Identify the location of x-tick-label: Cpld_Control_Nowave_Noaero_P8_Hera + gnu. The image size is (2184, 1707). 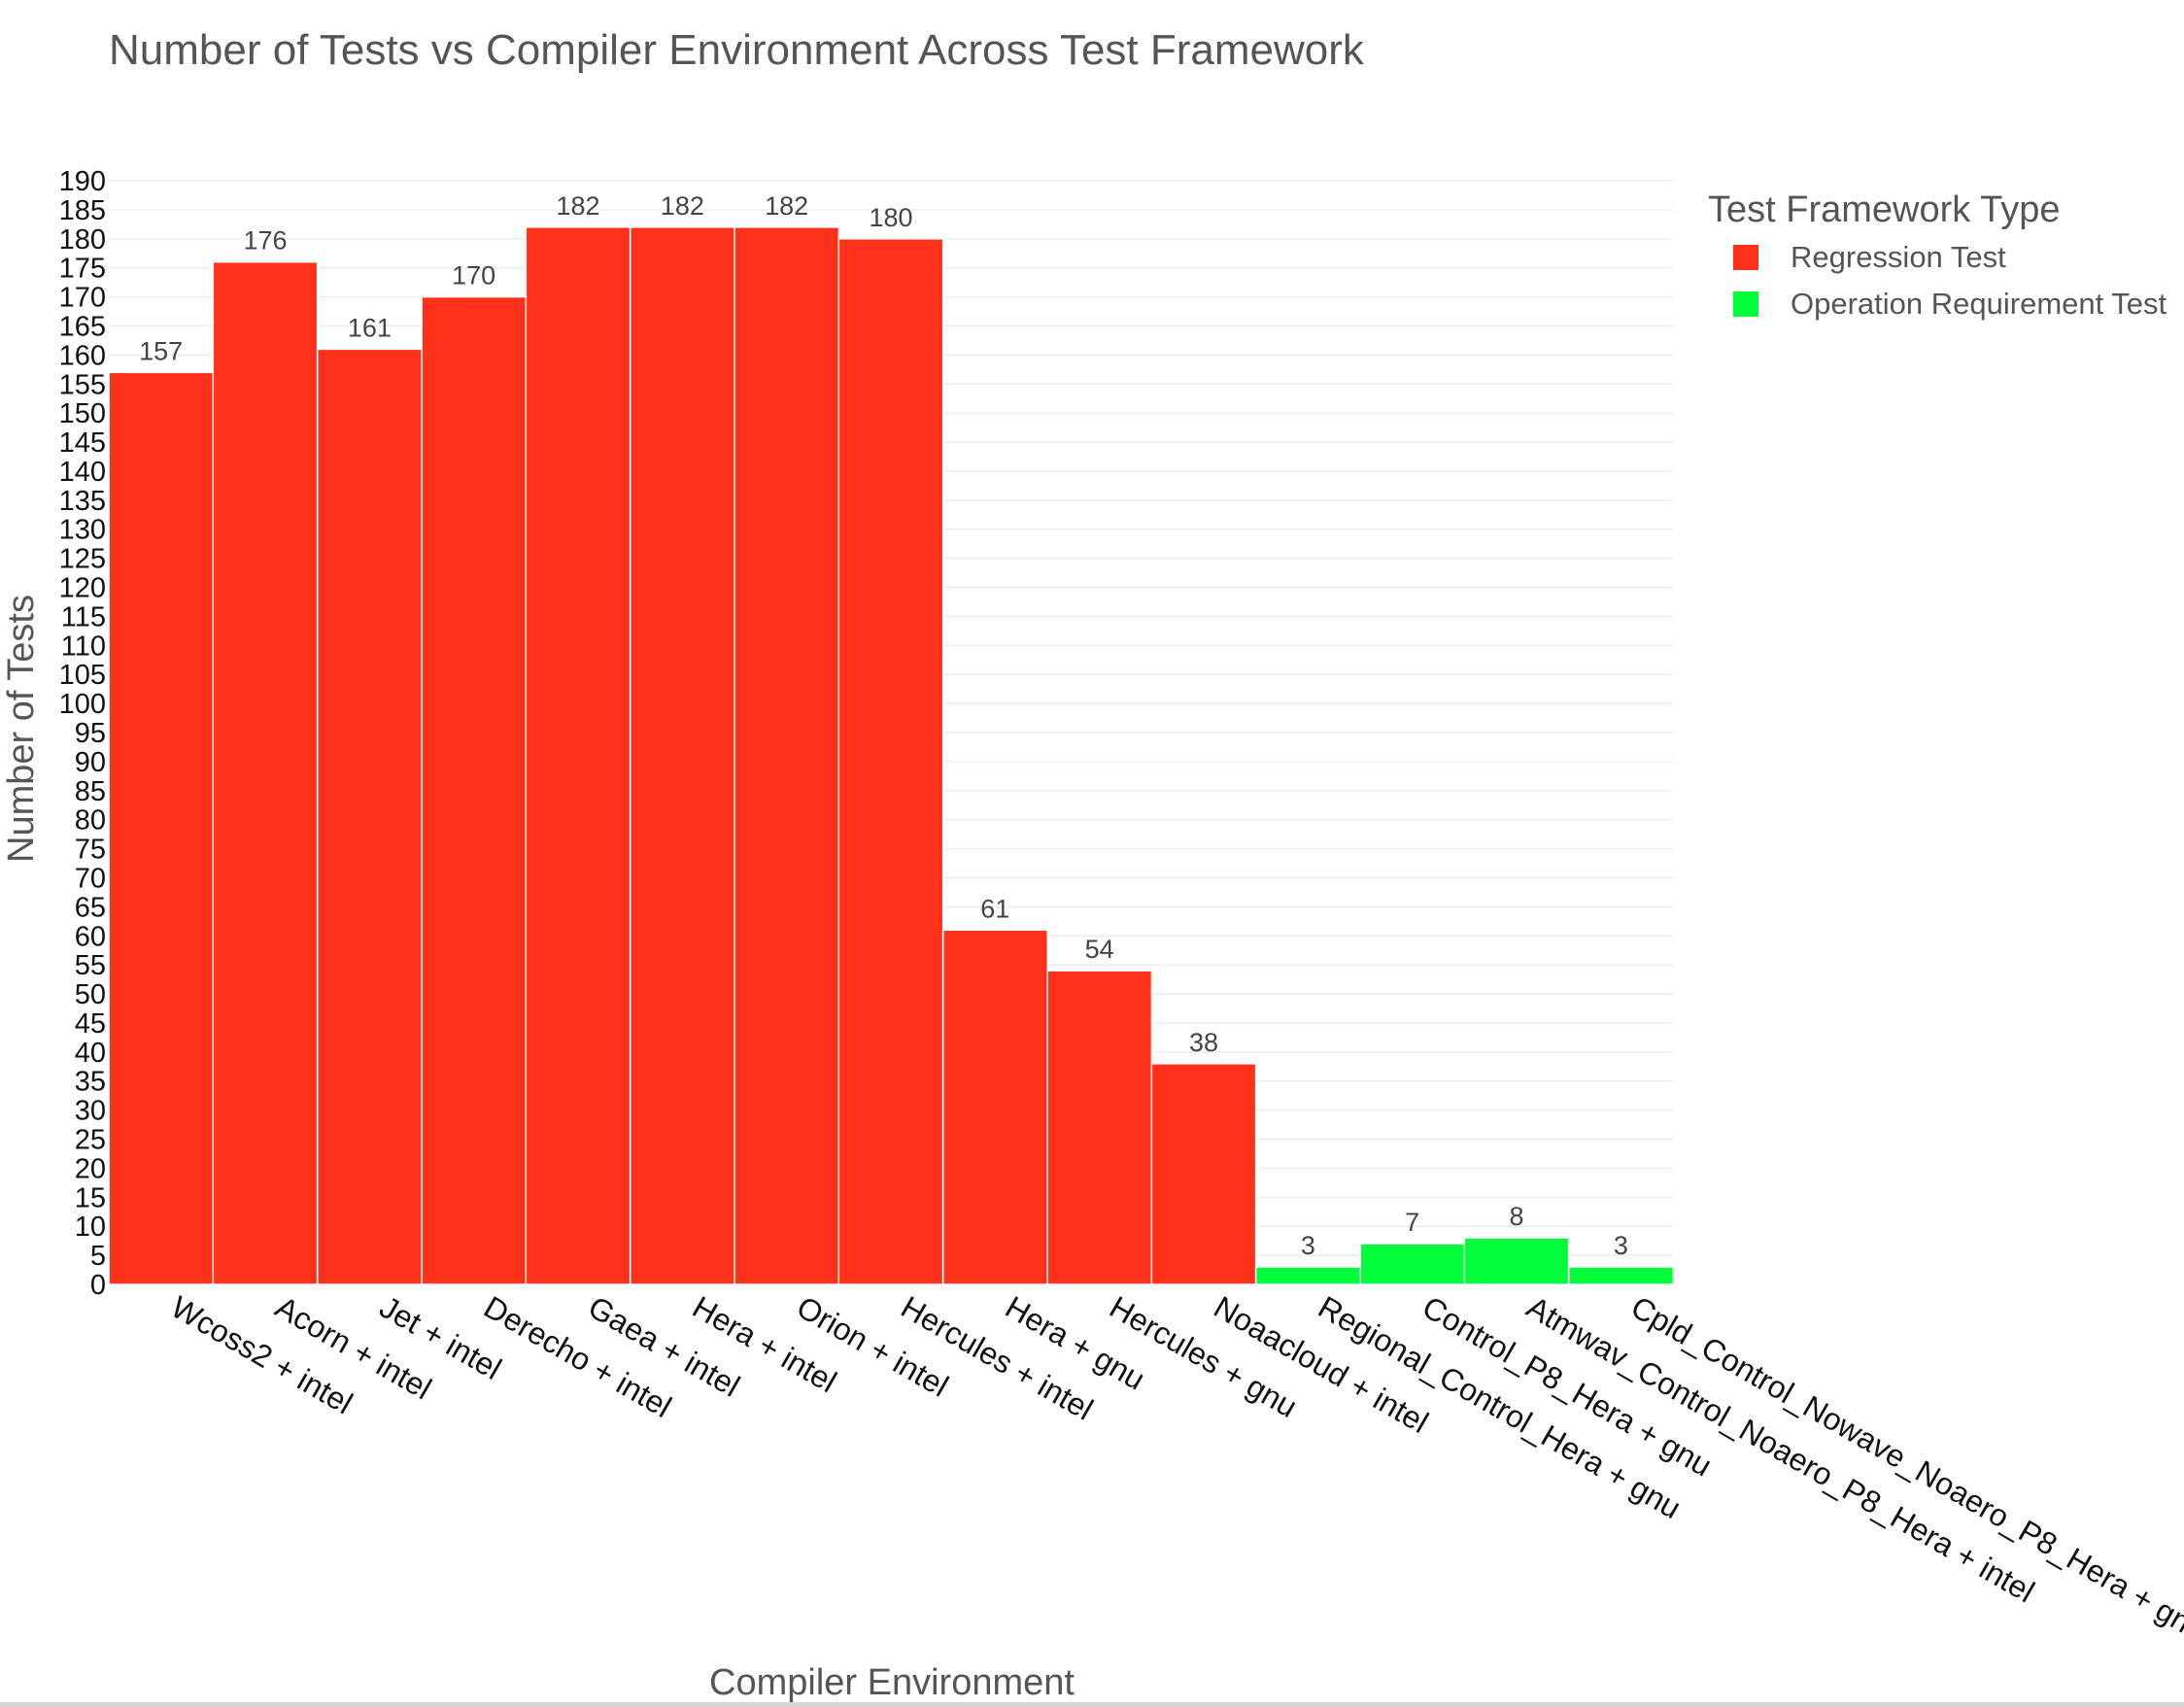
(1904, 1469).